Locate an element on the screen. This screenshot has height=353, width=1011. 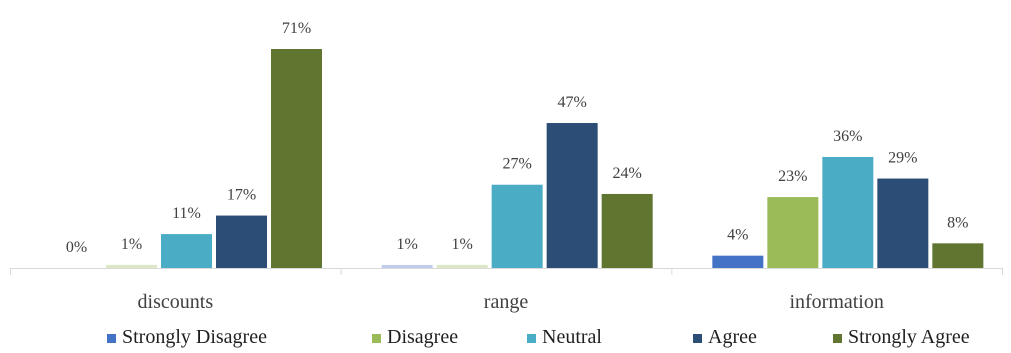
category-label-information: information is located at coordinates (836, 302).